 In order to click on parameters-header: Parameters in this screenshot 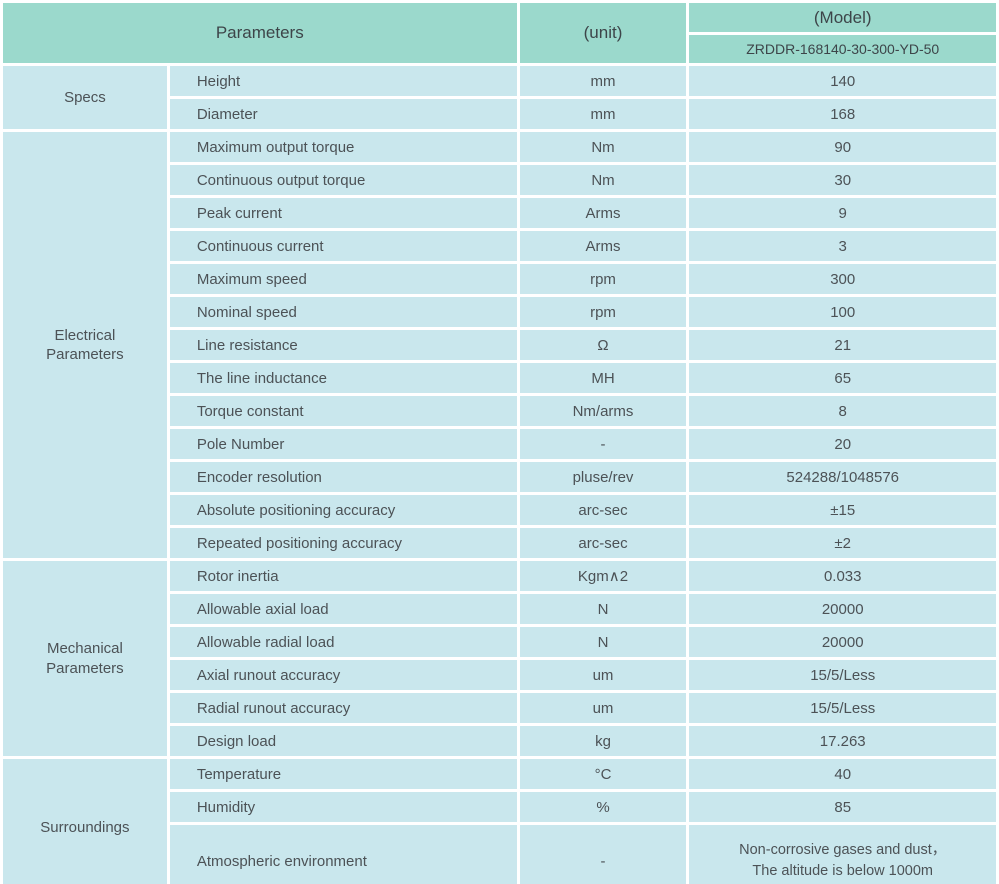, I will do `click(260, 33)`.